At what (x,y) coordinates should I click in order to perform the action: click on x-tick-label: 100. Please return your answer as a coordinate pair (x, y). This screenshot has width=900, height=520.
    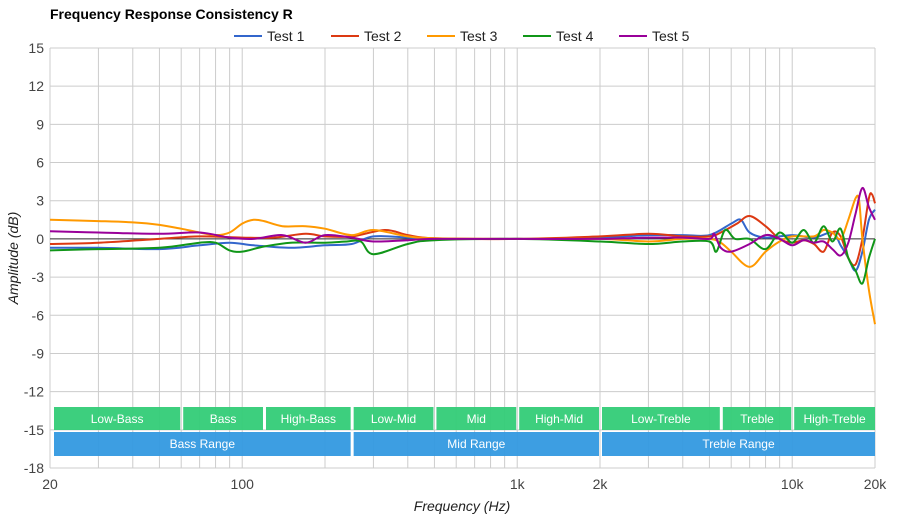
    Looking at the image, I should click on (243, 484).